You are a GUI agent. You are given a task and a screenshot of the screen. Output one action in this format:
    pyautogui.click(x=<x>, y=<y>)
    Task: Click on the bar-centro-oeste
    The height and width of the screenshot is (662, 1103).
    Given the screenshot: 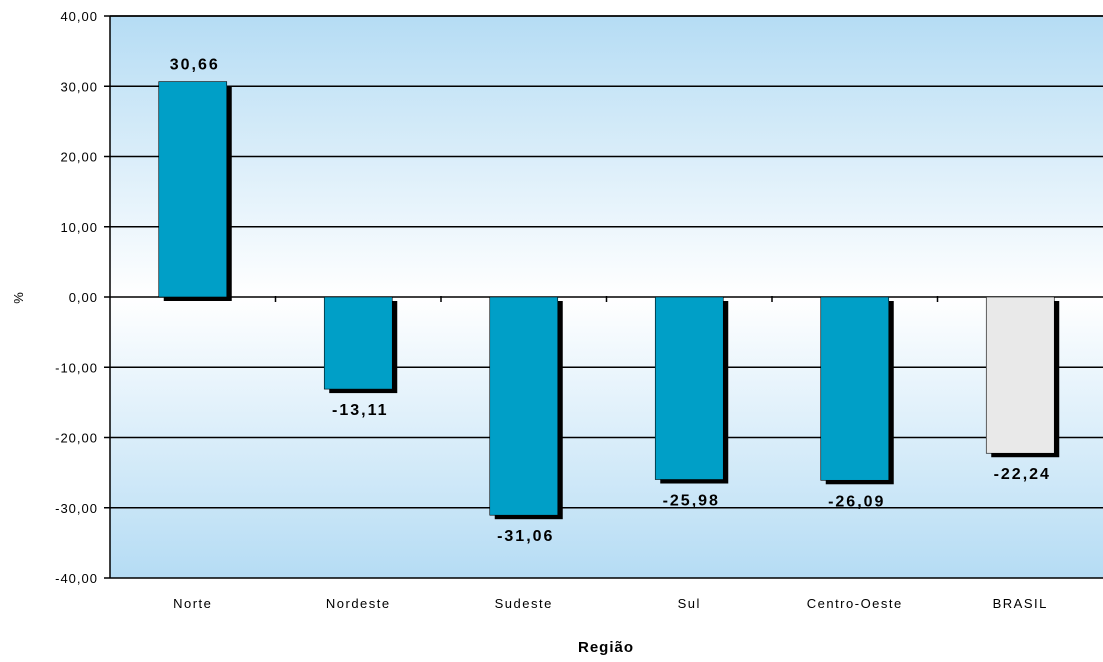 What is the action you would take?
    pyautogui.click(x=855, y=388)
    